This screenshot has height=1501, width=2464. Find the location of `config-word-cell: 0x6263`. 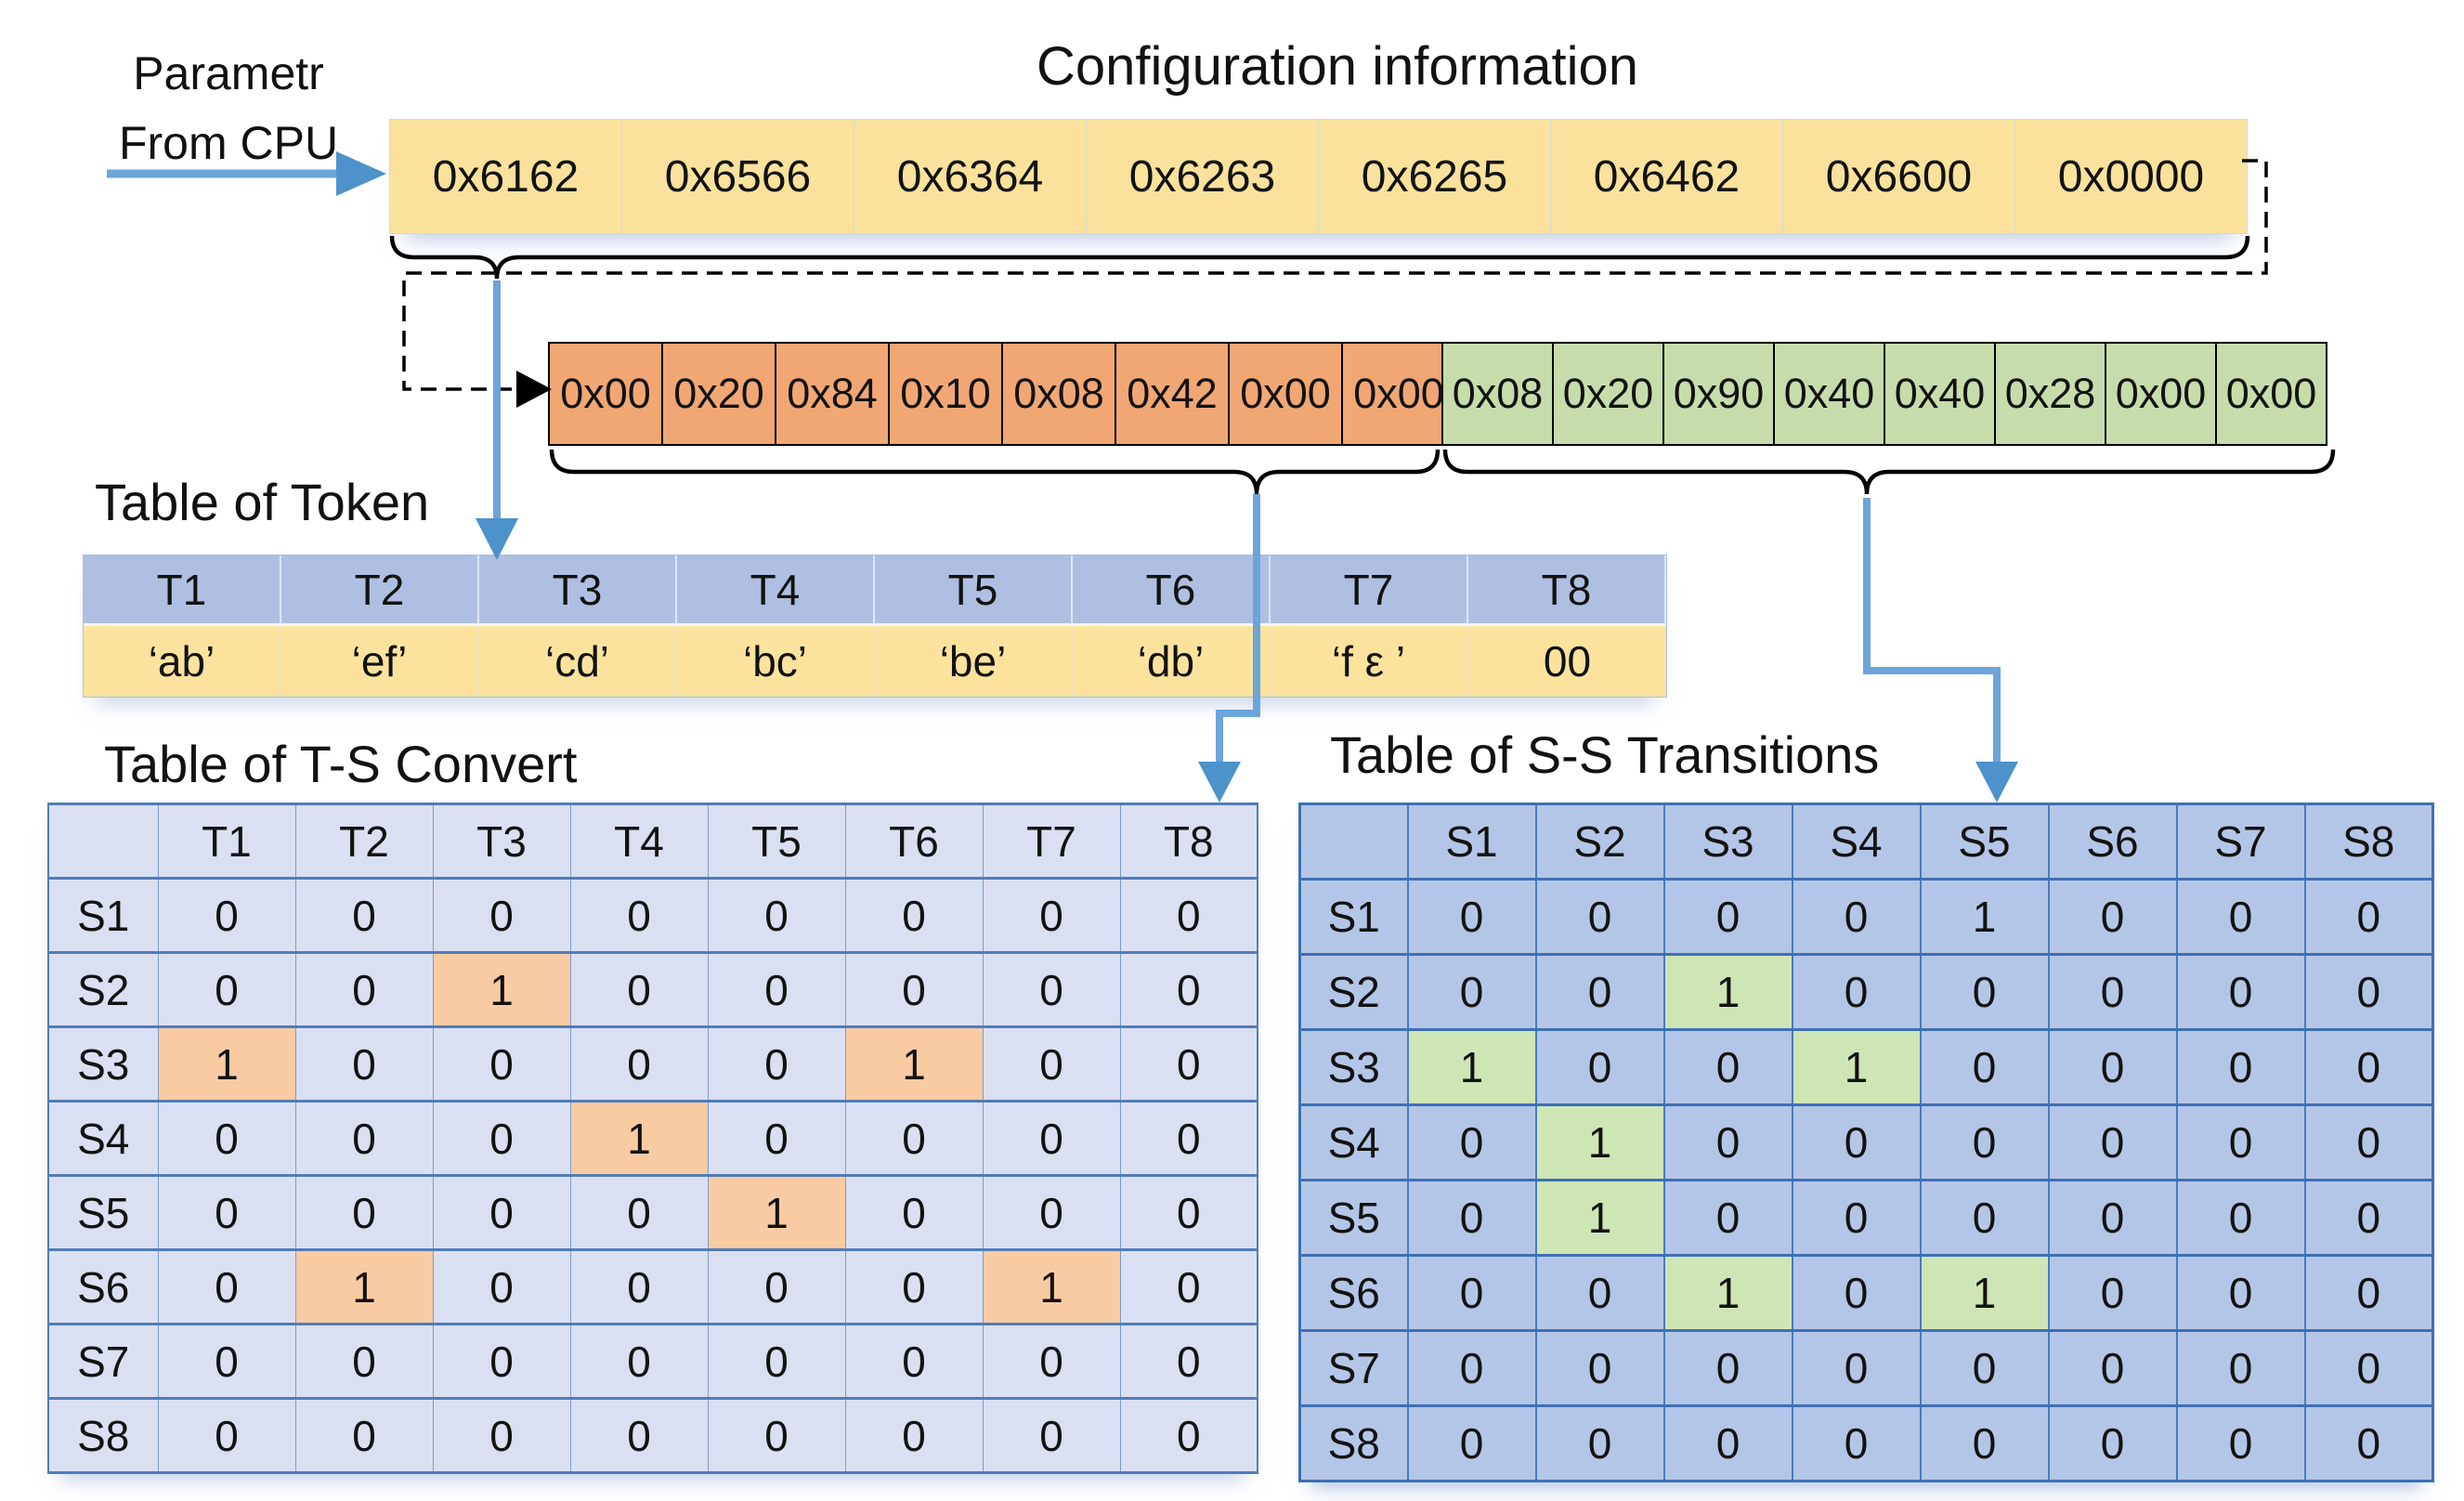

config-word-cell: 0x6263 is located at coordinates (1202, 176).